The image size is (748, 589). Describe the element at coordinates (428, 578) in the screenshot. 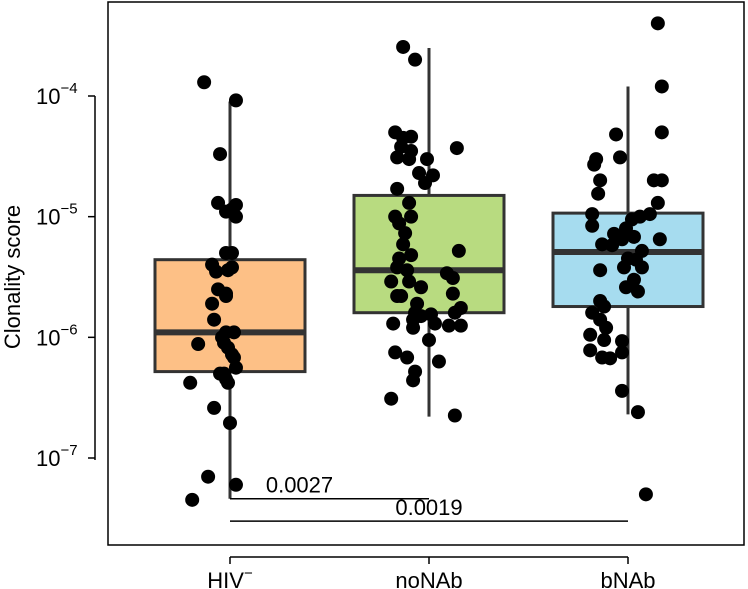

I see `x-tick-label: noNAb` at that location.